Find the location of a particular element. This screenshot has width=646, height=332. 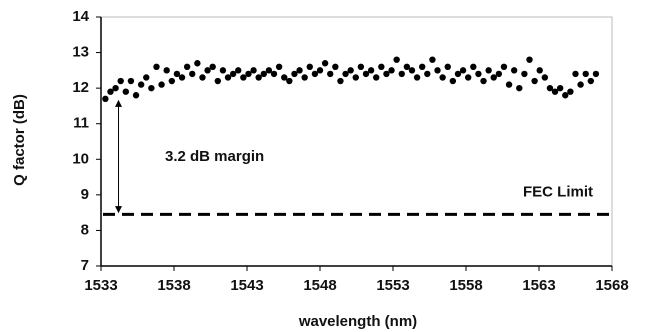

x-tick-label: 1558 is located at coordinates (465, 285).